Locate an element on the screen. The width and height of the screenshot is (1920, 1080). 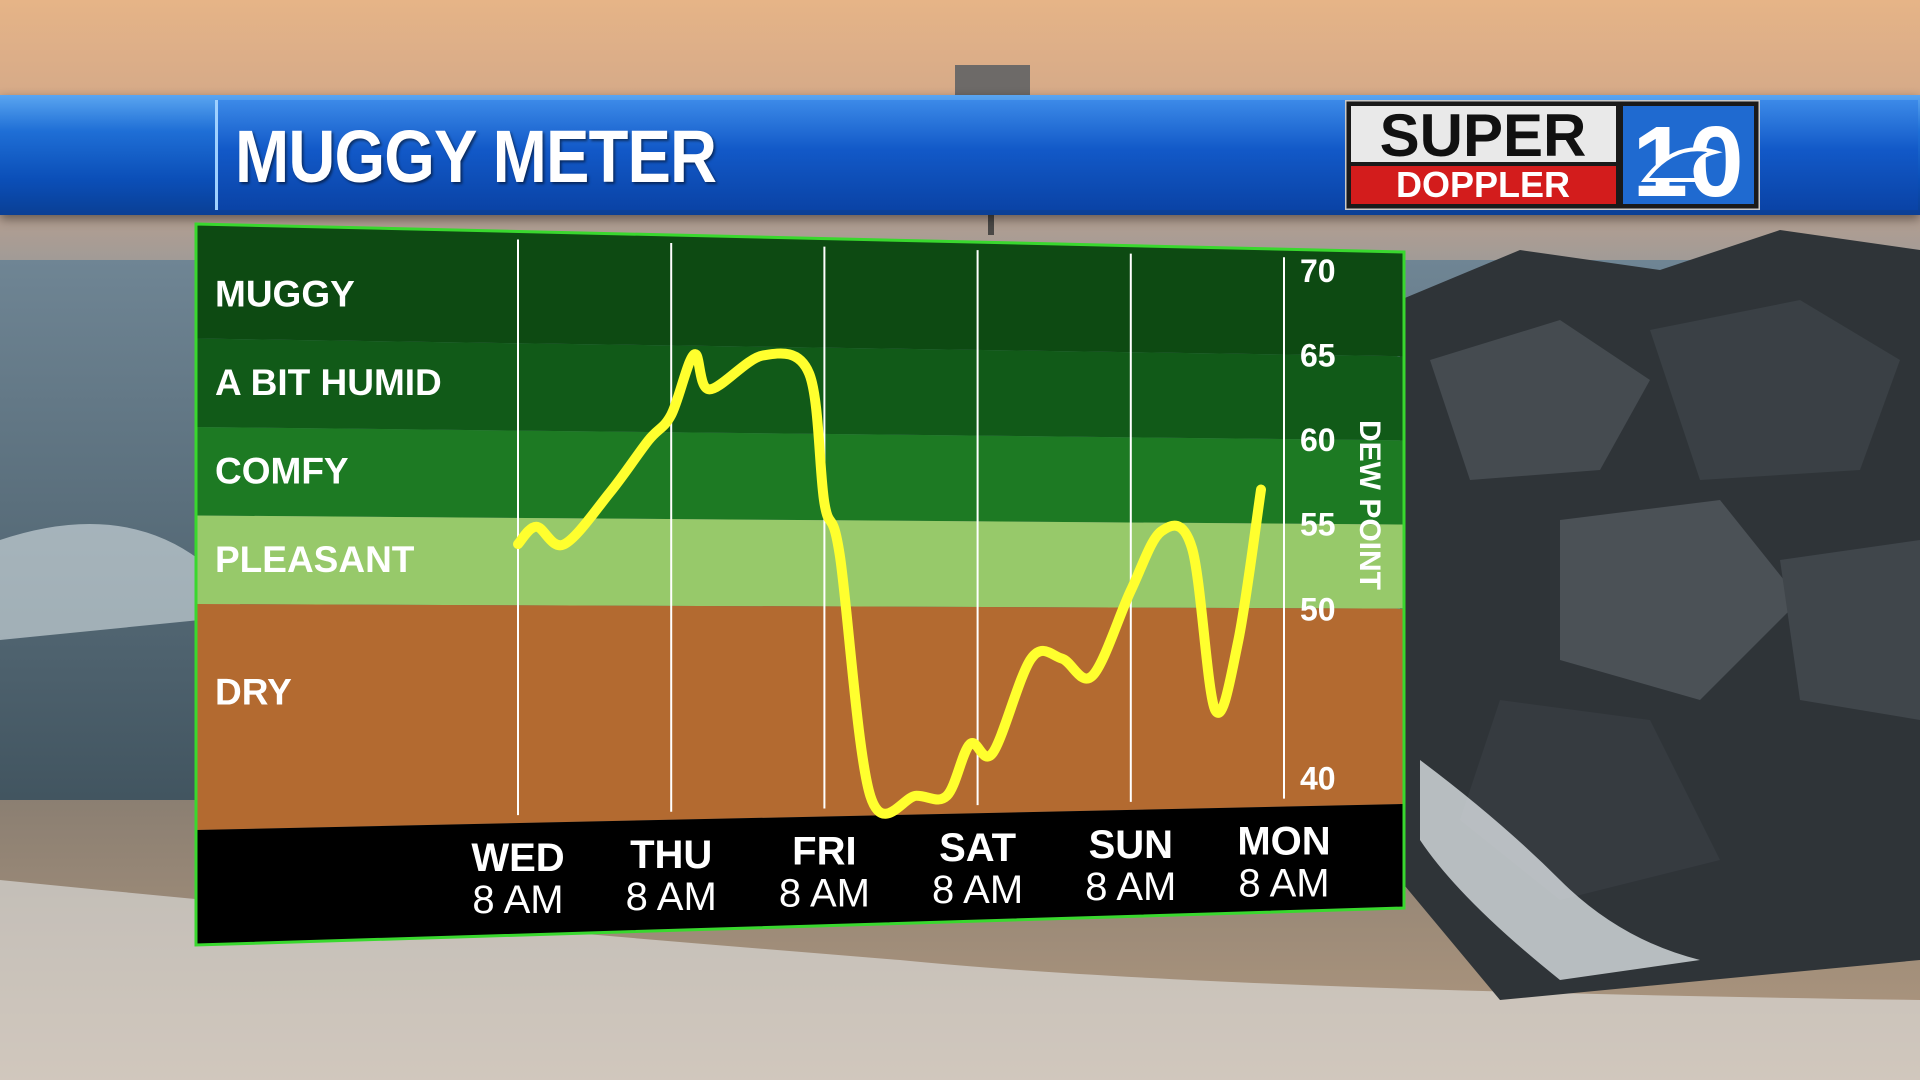
band-comfy is located at coordinates (800, 476).